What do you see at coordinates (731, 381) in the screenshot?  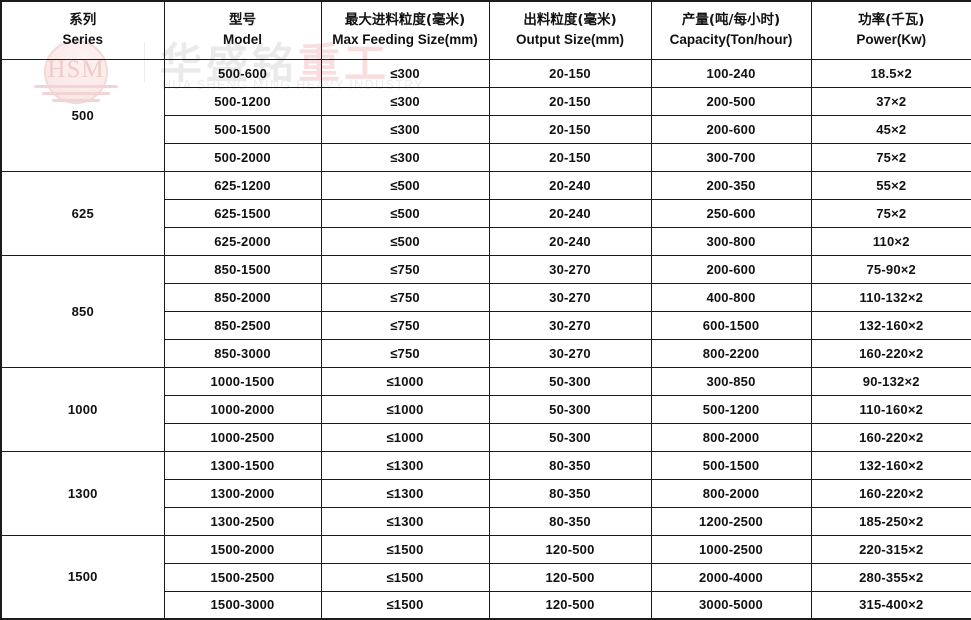 I see `capacity-cell: 300-850` at bounding box center [731, 381].